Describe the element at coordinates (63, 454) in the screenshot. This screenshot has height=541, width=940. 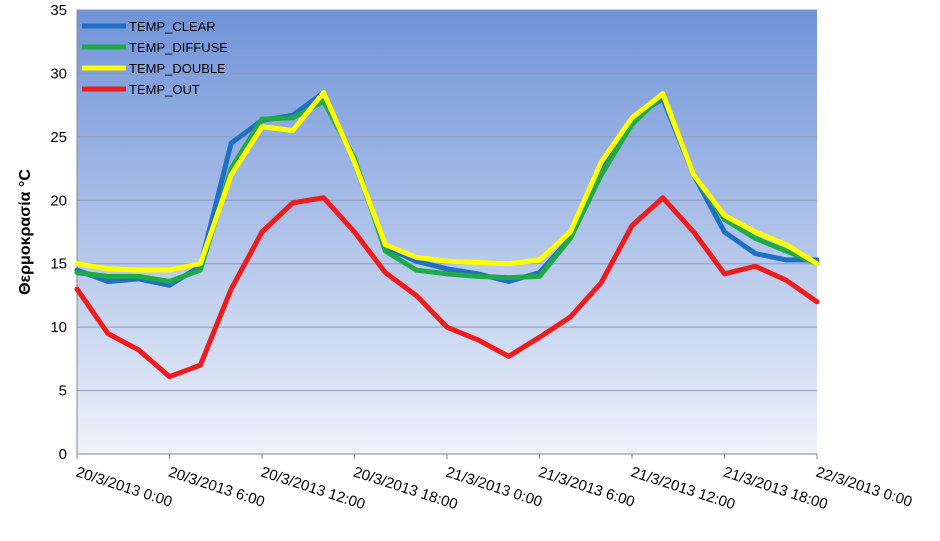
I see `y-tick-label: 0` at that location.